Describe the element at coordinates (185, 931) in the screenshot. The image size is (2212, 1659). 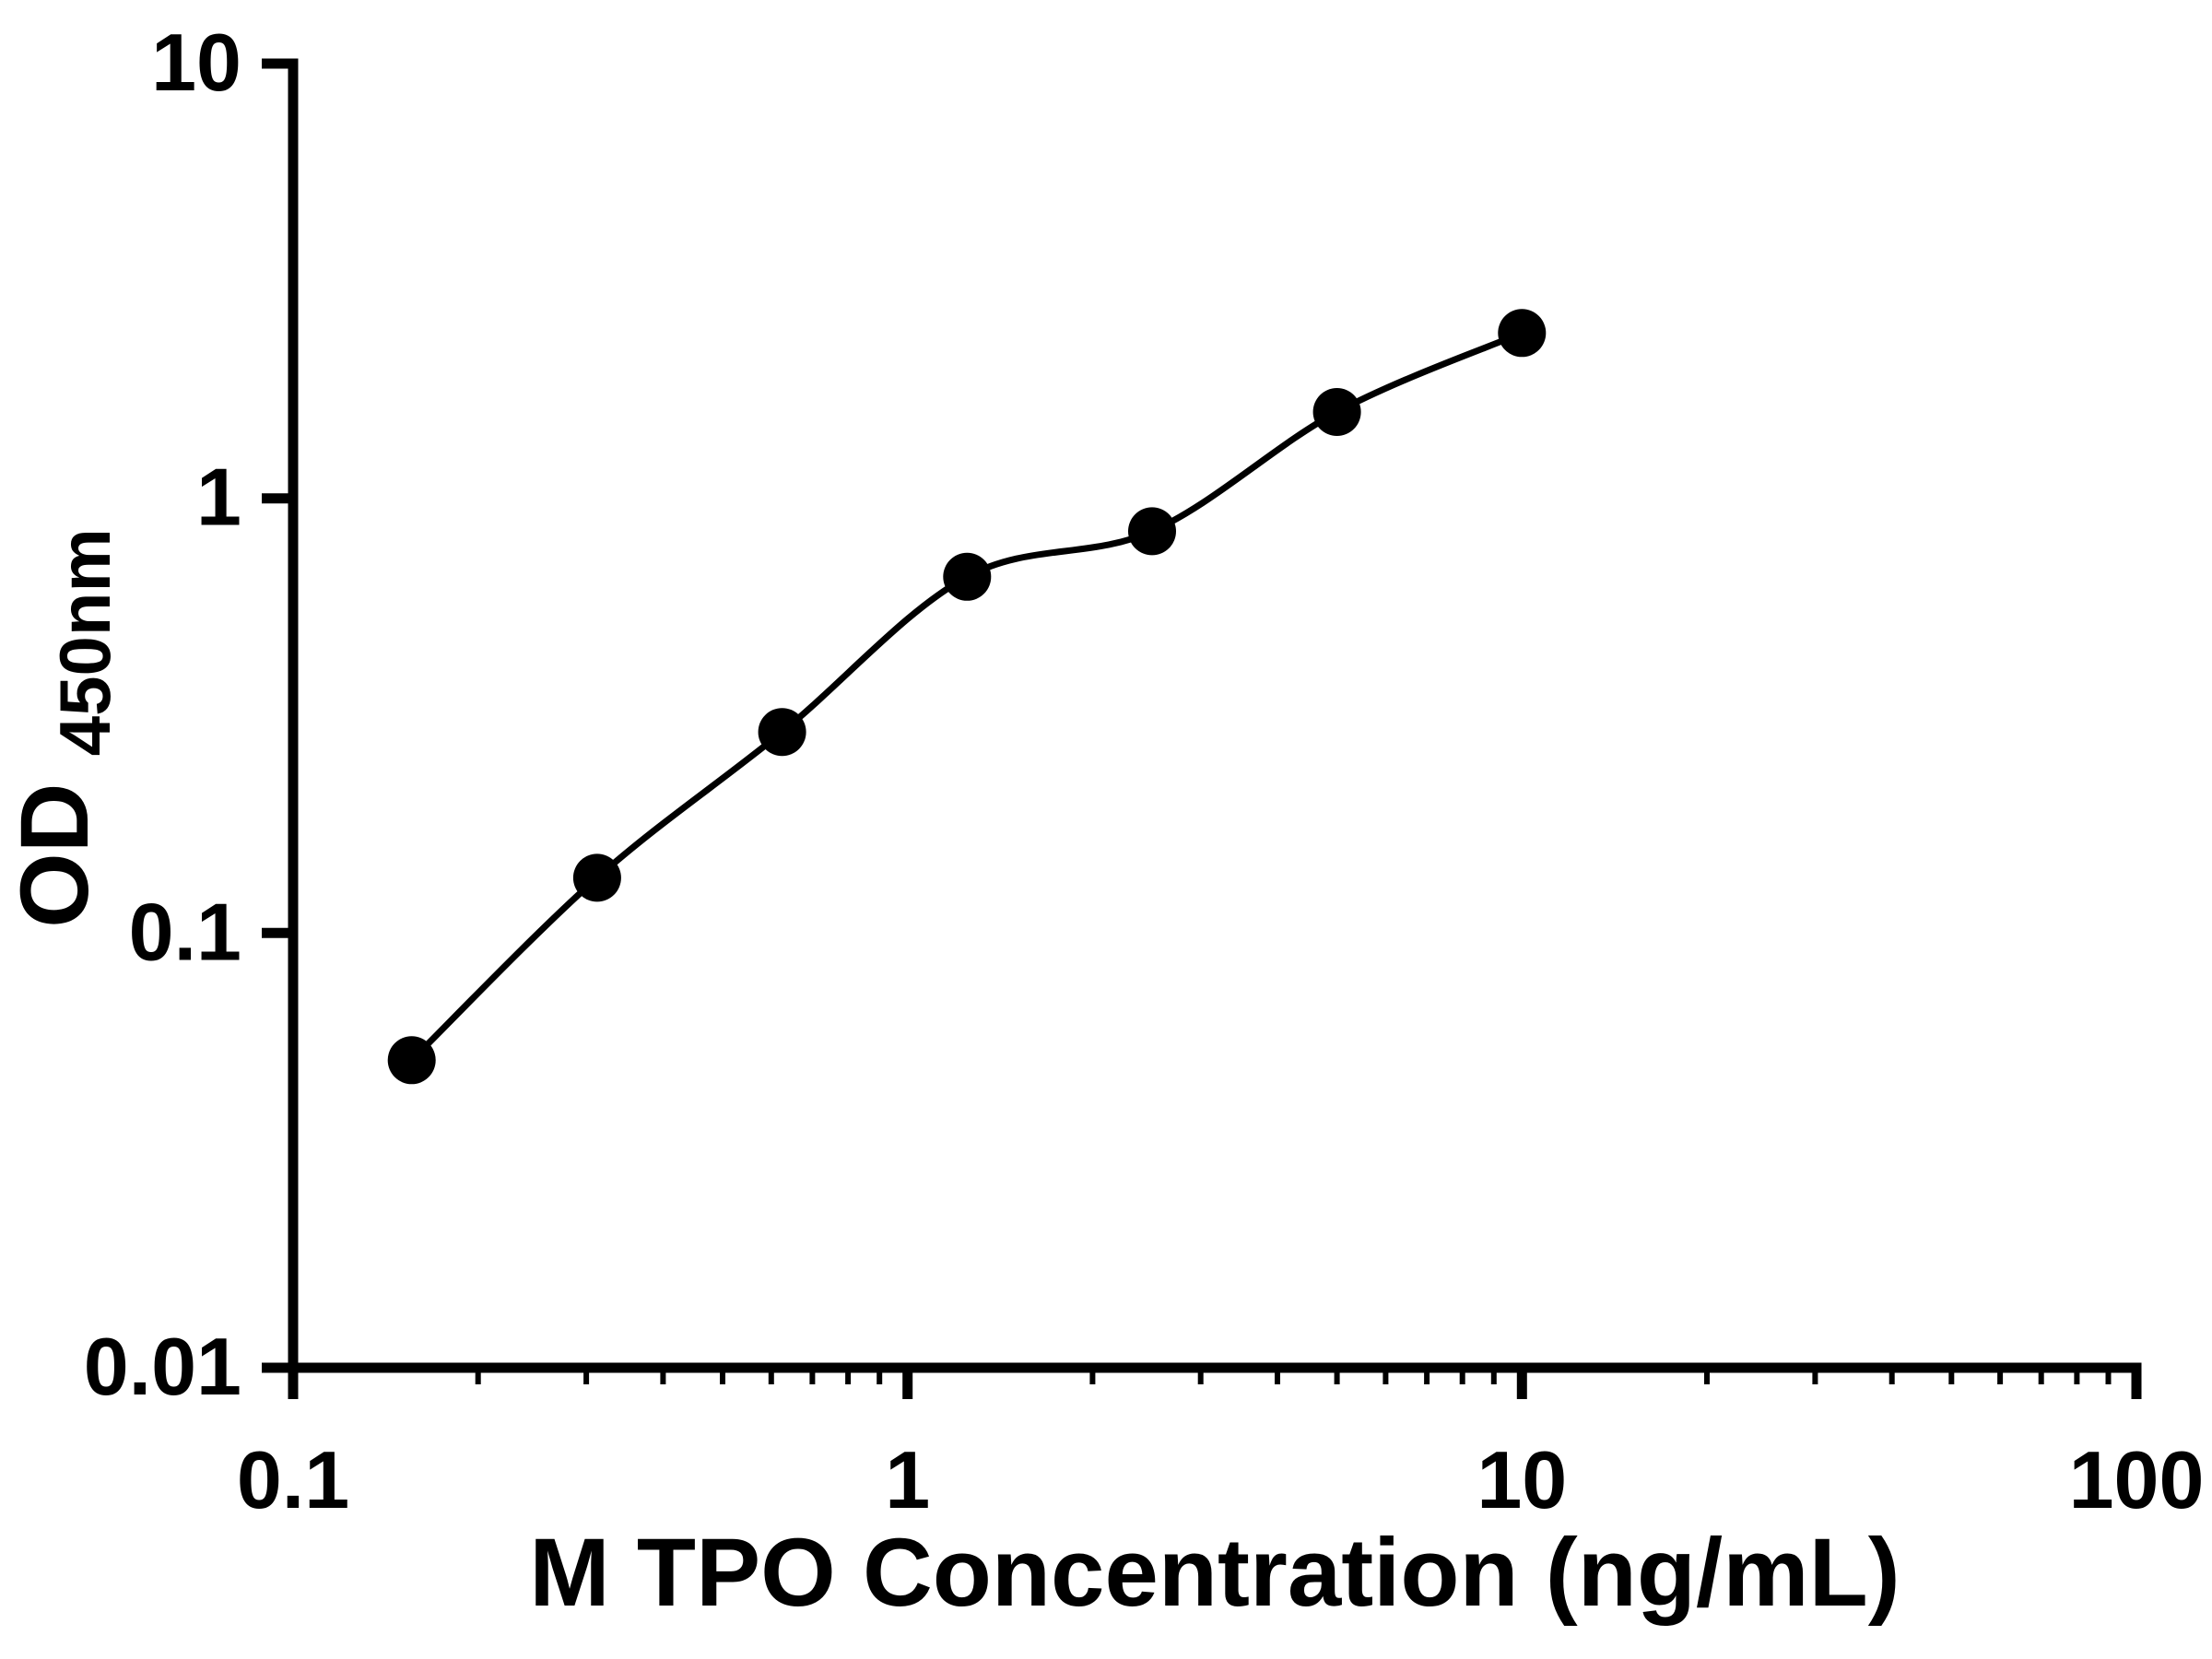
I see `y-tick-label: 0.1` at that location.